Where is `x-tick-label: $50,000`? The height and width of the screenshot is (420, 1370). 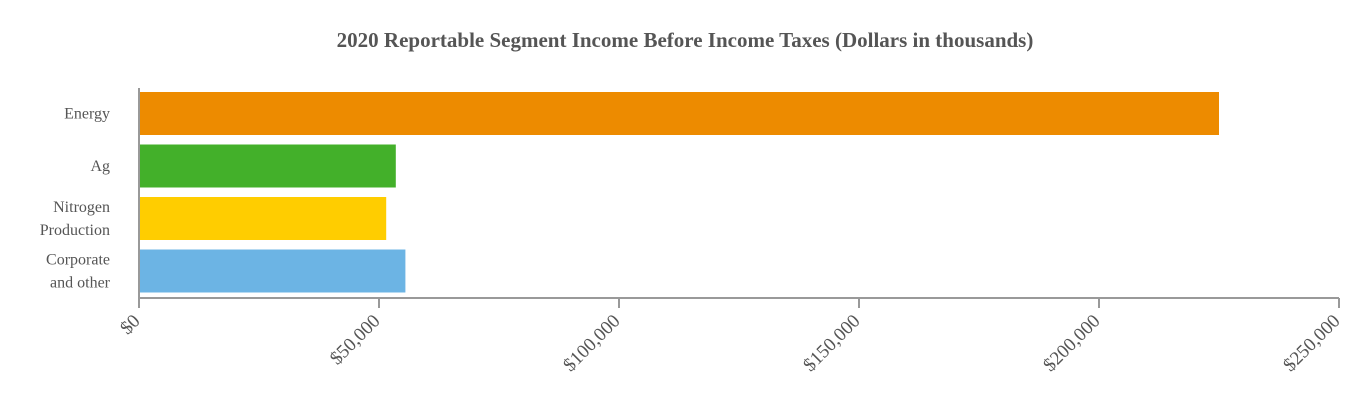 x-tick-label: $50,000 is located at coordinates (355, 340).